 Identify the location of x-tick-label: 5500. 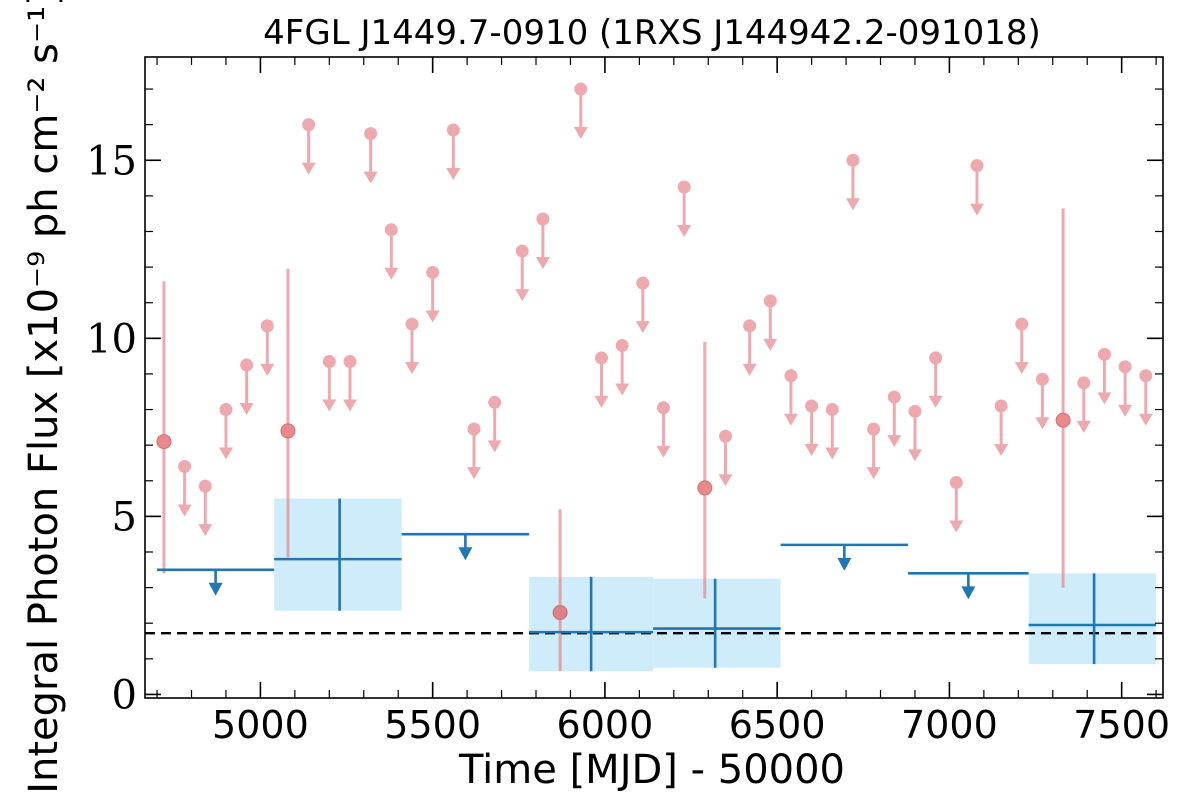
(432, 725).